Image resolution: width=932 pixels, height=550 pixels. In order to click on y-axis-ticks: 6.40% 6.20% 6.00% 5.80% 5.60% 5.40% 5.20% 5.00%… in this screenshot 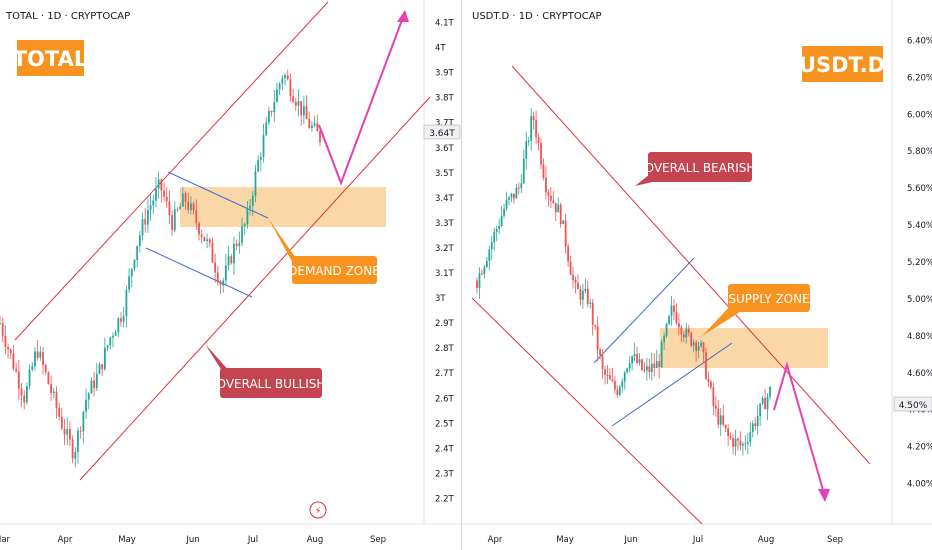, I will do `click(919, 262)`.